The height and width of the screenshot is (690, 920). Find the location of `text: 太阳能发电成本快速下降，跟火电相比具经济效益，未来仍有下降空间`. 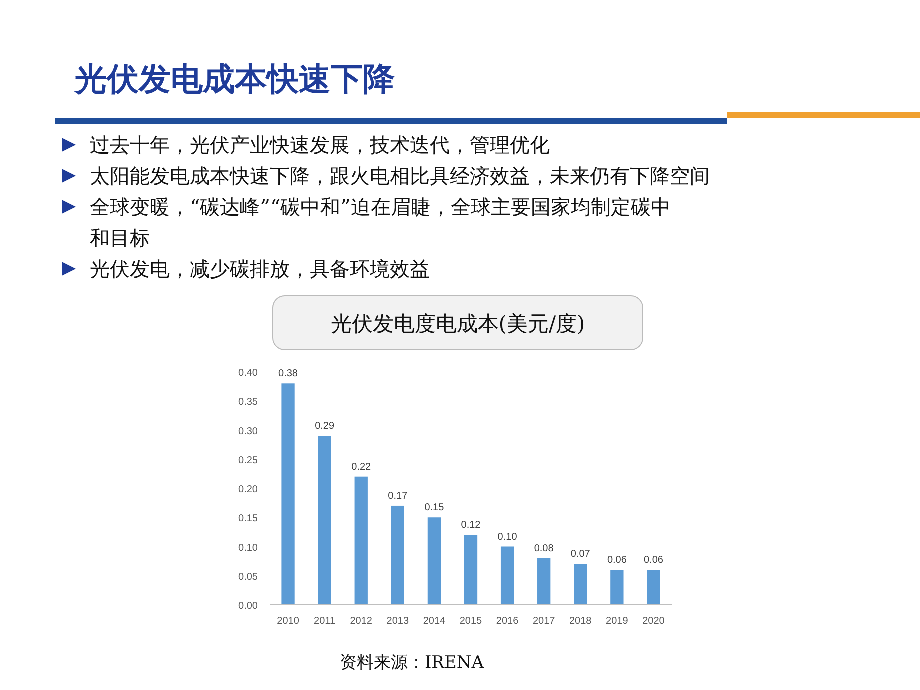

text: 太阳能发电成本快速下降，跟火电相比具经济效益，未来仍有下降空间 is located at coordinates (400, 176).